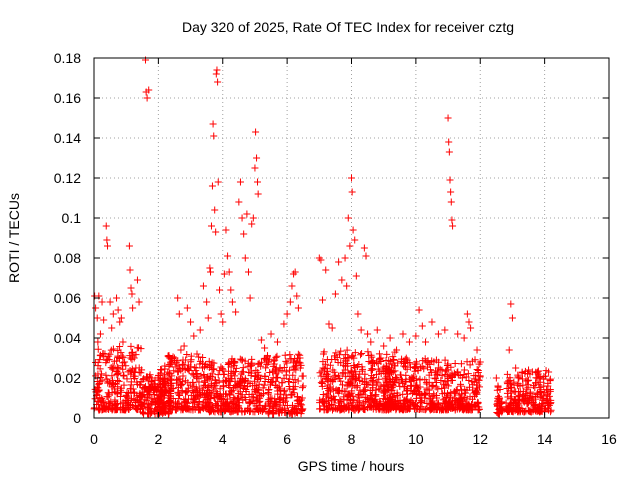 Image resolution: width=640 pixels, height=480 pixels. I want to click on x-tick-label: 12, so click(480, 439).